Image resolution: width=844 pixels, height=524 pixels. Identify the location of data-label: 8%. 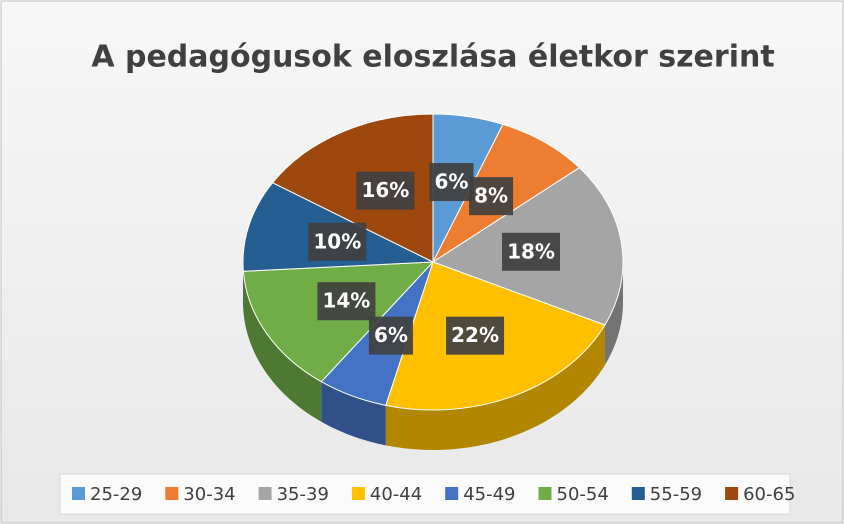
(491, 196).